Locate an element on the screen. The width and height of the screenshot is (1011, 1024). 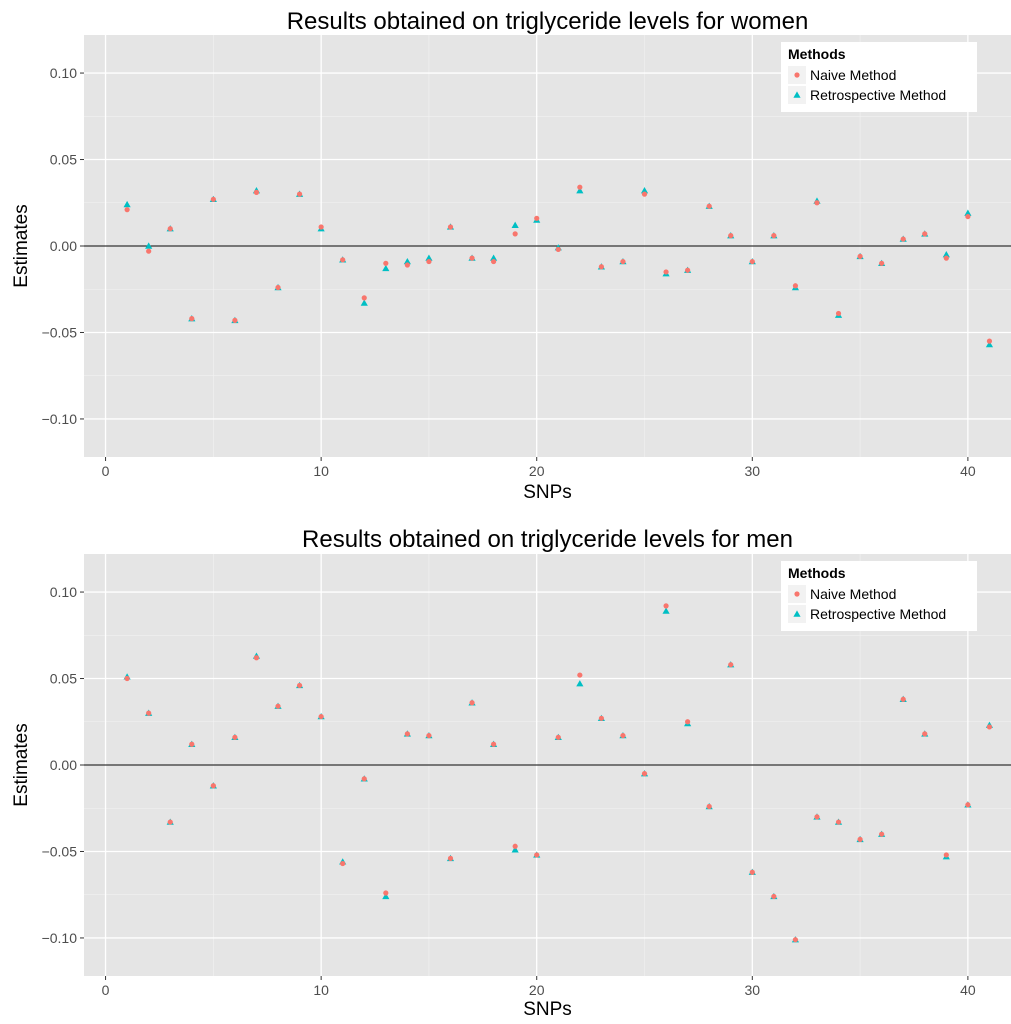
x-tick-label: 30 is located at coordinates (753, 990).